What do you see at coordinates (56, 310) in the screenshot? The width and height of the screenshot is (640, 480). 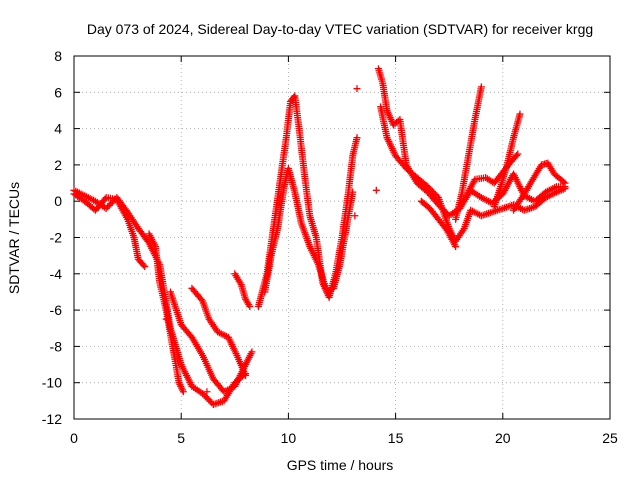 I see `y-tick-label: -6` at bounding box center [56, 310].